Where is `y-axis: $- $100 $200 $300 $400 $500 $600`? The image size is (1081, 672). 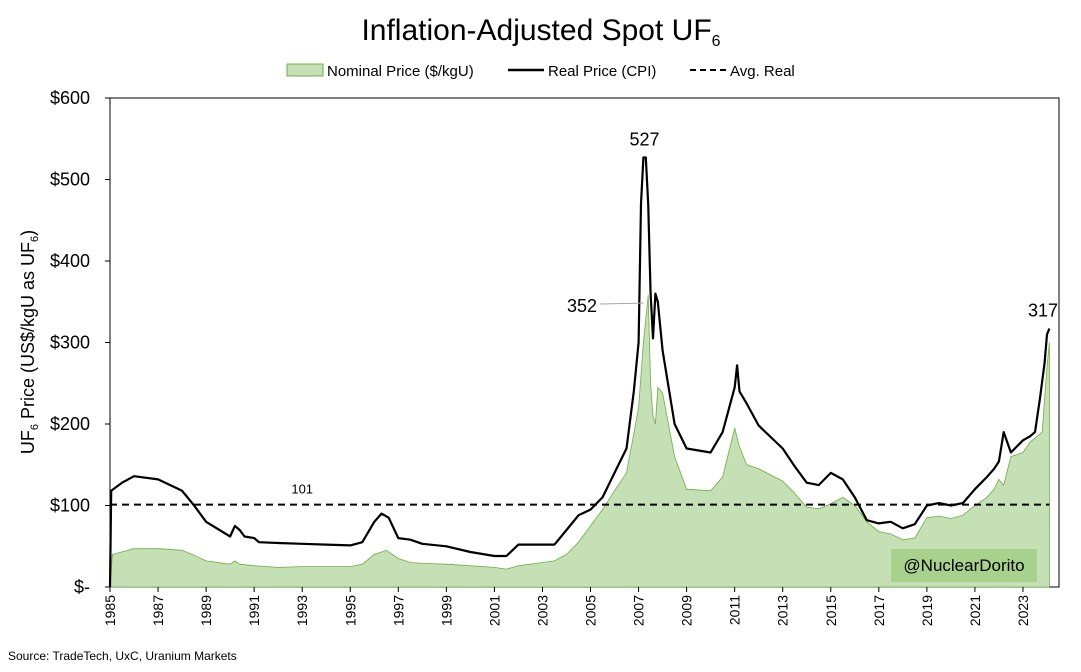
y-axis: $- $100 $200 $300 $400 $500 $600 is located at coordinates (80, 342).